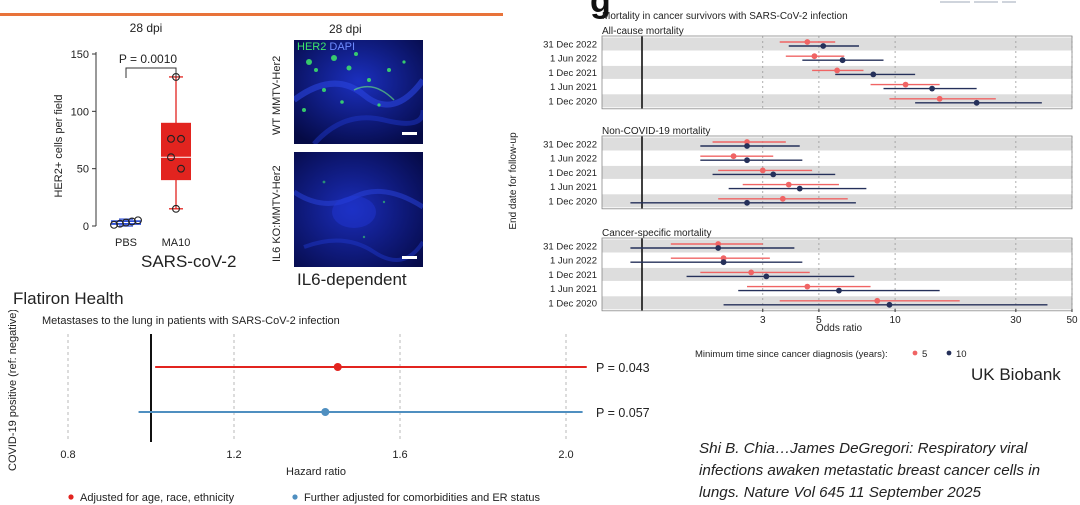 The width and height of the screenshot is (1080, 505). What do you see at coordinates (394, 390) in the screenshot?
I see `flatiron-marks: P = 0.043 P = 0.057` at bounding box center [394, 390].